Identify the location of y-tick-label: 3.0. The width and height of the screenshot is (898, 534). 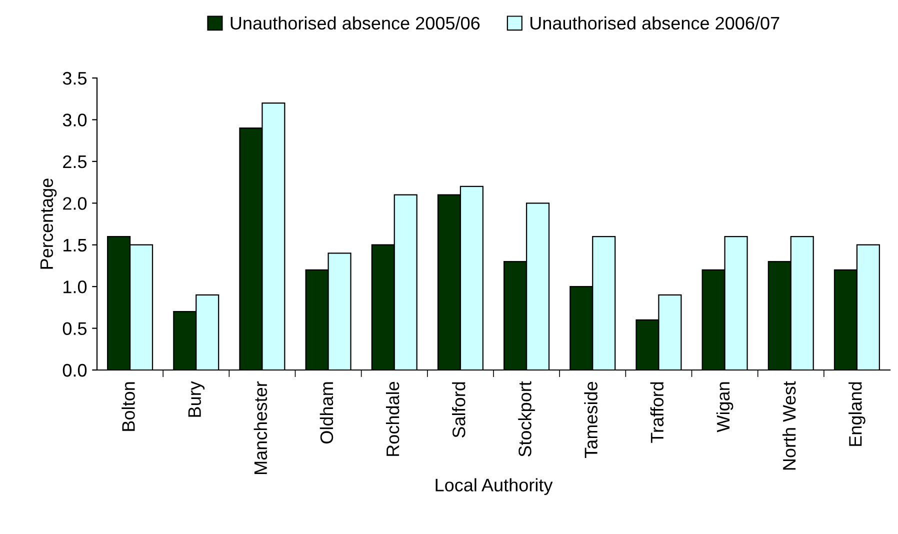
(74, 120).